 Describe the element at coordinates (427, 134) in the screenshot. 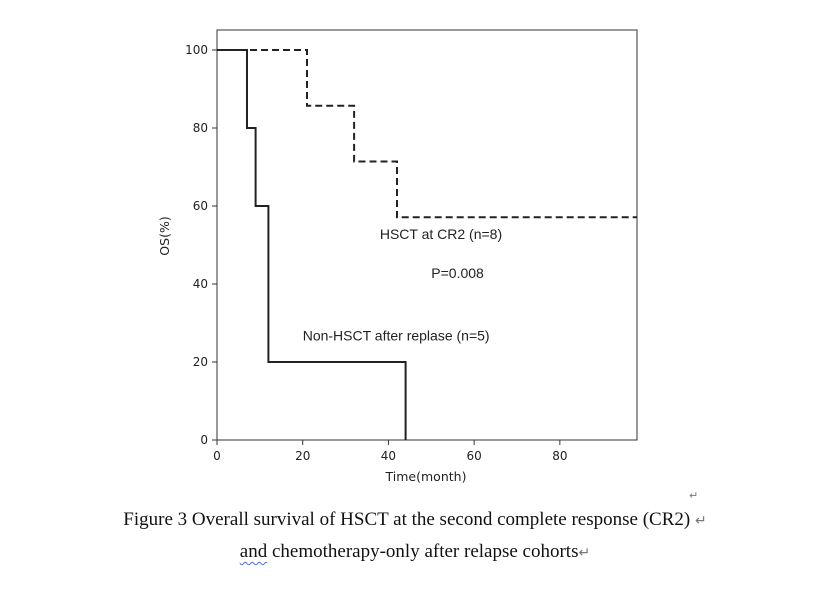

I see `hsct-survival-line` at that location.